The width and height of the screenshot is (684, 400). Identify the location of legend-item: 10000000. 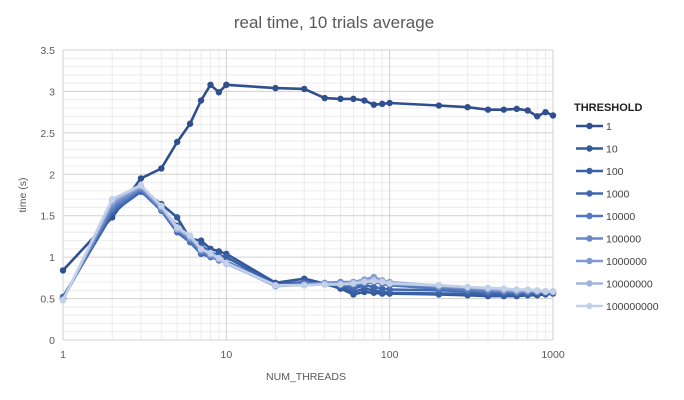
(614, 285).